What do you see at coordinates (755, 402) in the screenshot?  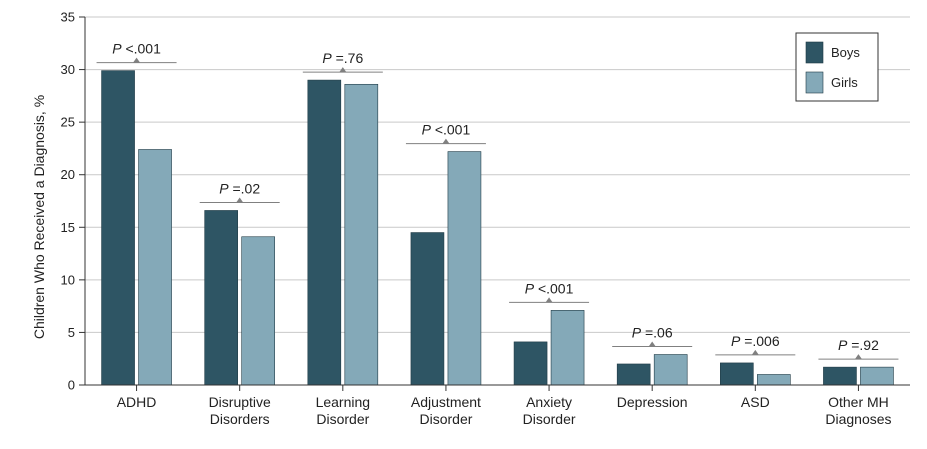 I see `x-category-label: ASD` at bounding box center [755, 402].